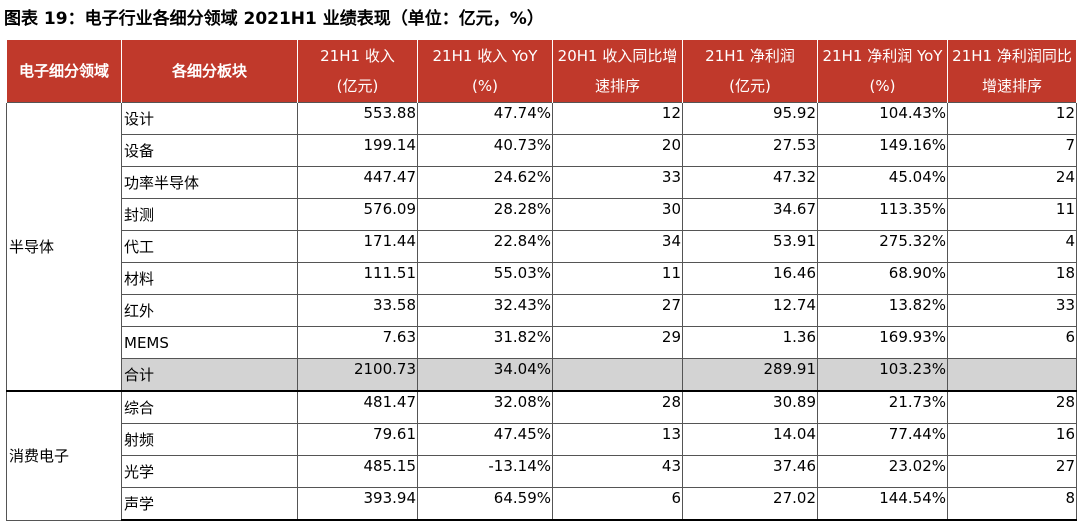 The width and height of the screenshot is (1080, 527). What do you see at coordinates (1012, 214) in the screenshot?
I see `cell-net-profit-rank: 11` at bounding box center [1012, 214].